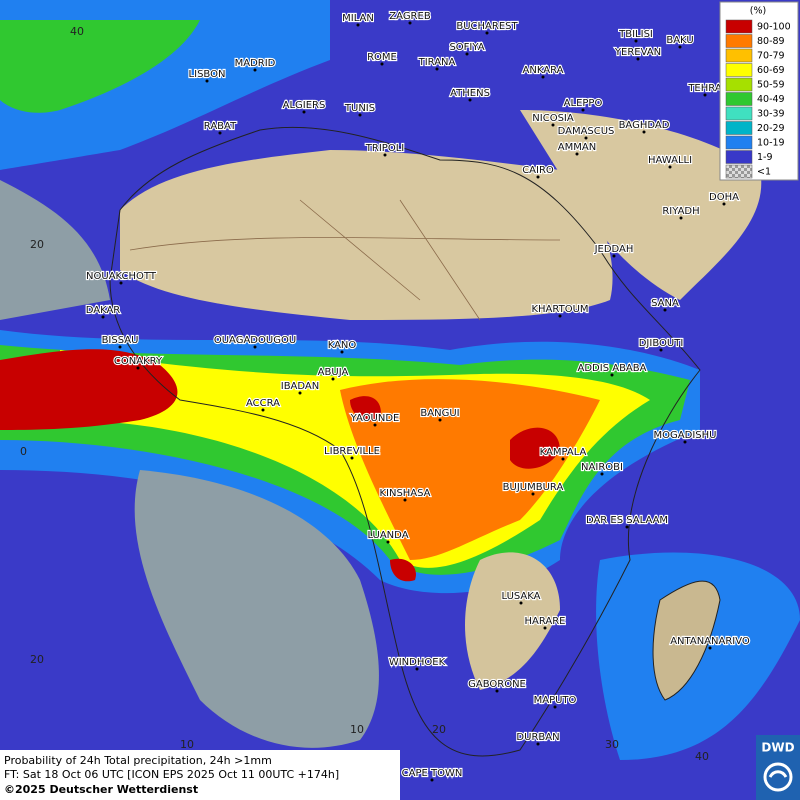 The width and height of the screenshot is (800, 800). I want to click on city-label: MAPUTO, so click(555, 700).